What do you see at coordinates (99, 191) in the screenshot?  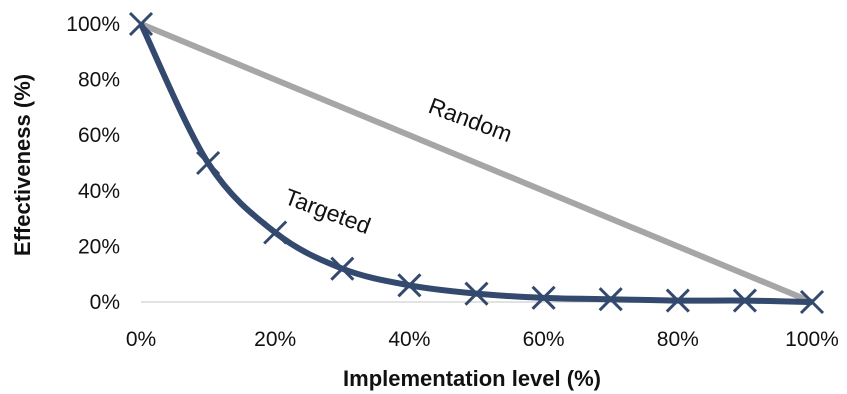 I see `y-tick-label: 40%` at bounding box center [99, 191].